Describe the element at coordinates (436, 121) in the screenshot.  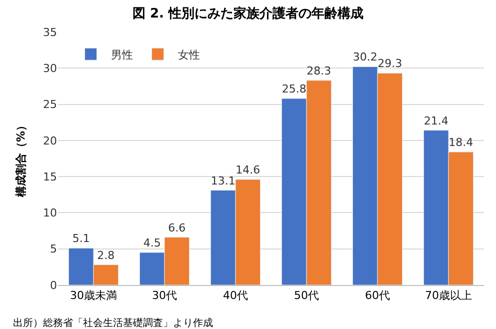
I see `data-label: 21.4` at that location.